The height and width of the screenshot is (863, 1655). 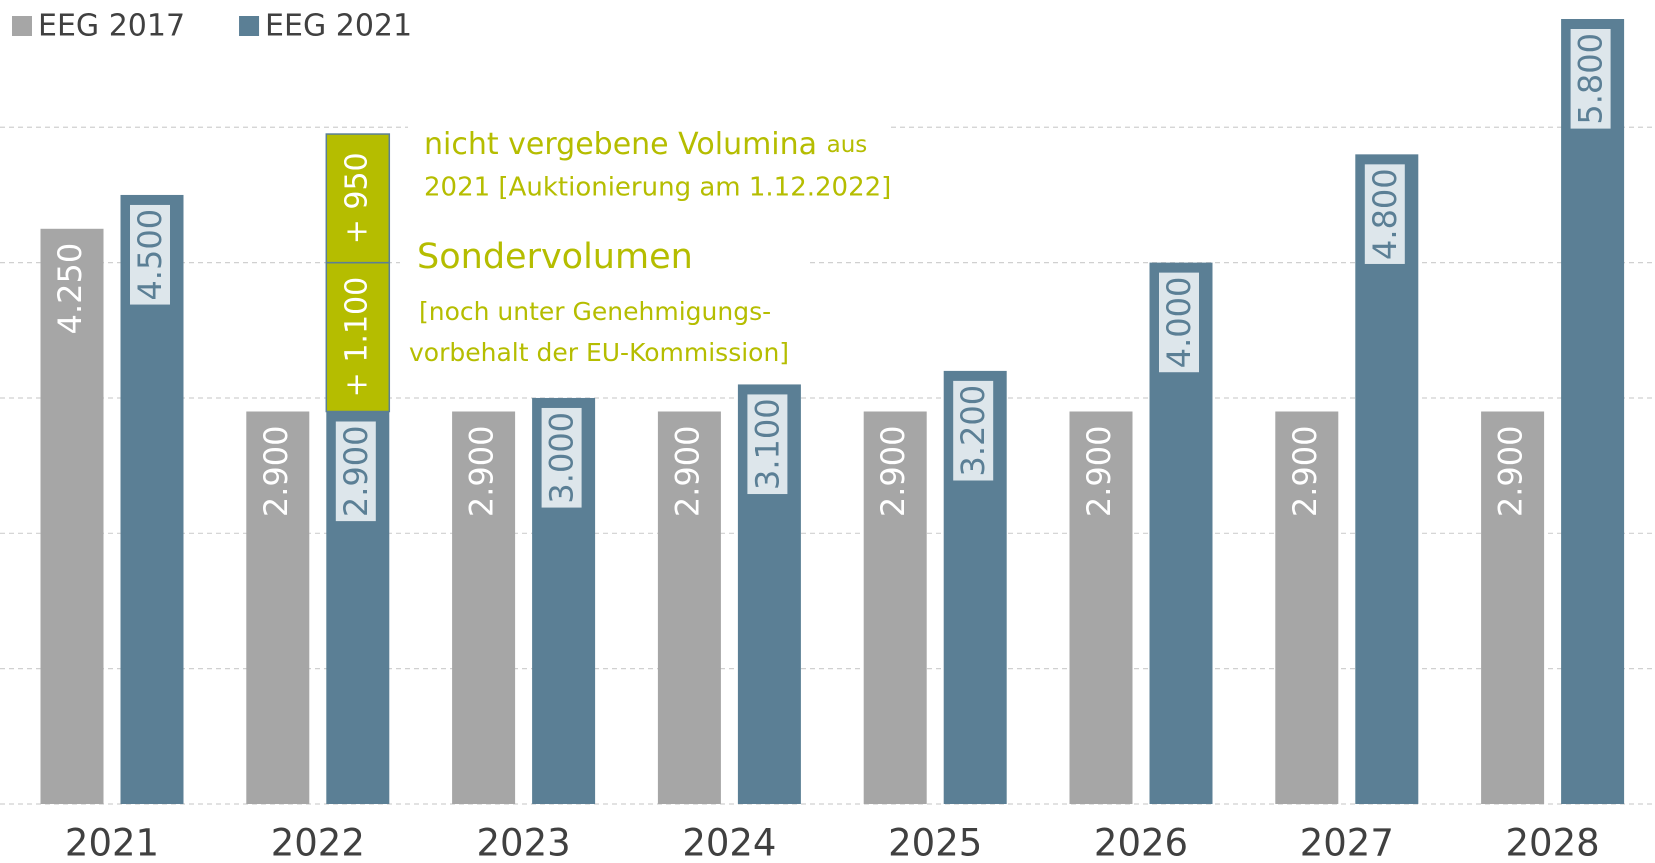 I want to click on value-label-text: 4.250, so click(x=70, y=289).